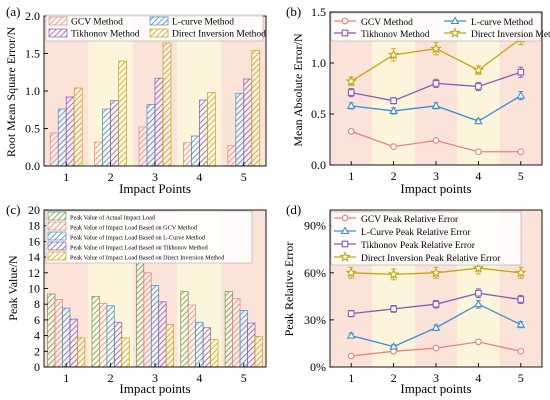 This screenshot has height=400, width=550. I want to click on bar-a-s2-c3, so click(151, 135).